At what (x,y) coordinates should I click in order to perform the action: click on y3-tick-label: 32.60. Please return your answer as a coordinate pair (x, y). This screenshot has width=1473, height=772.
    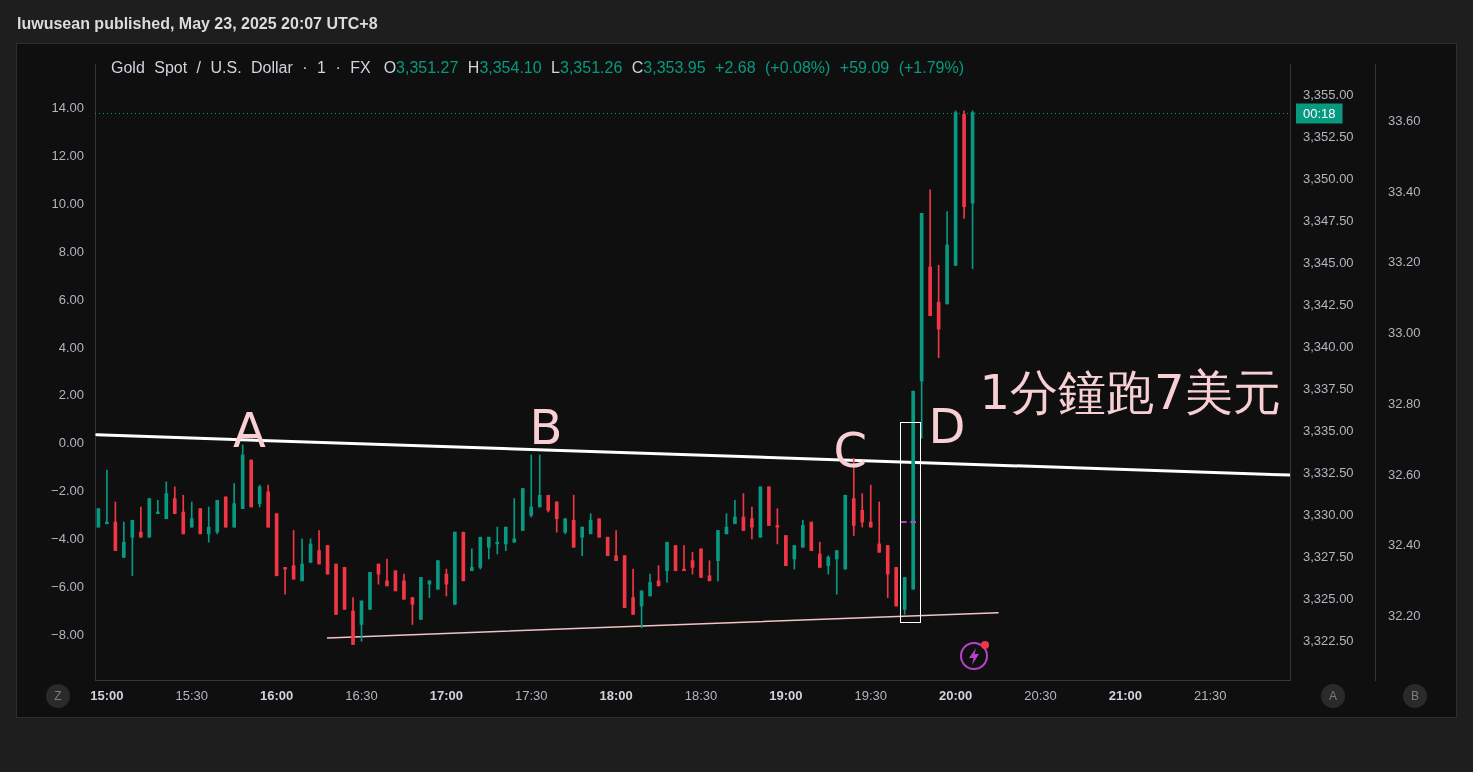
    Looking at the image, I should click on (1404, 474).